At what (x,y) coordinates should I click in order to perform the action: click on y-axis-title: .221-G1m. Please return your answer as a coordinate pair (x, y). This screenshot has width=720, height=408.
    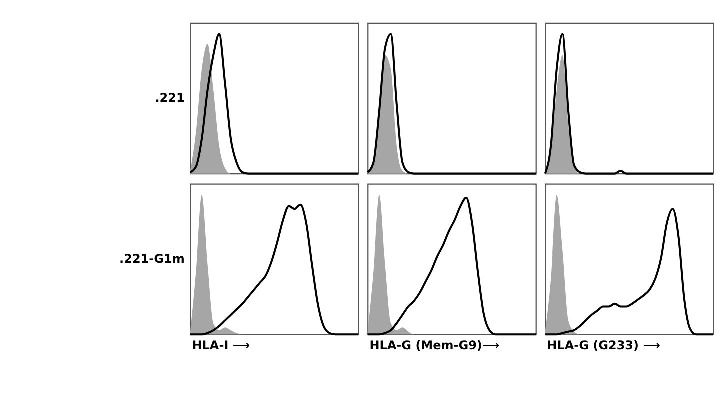
    Looking at the image, I should click on (152, 259).